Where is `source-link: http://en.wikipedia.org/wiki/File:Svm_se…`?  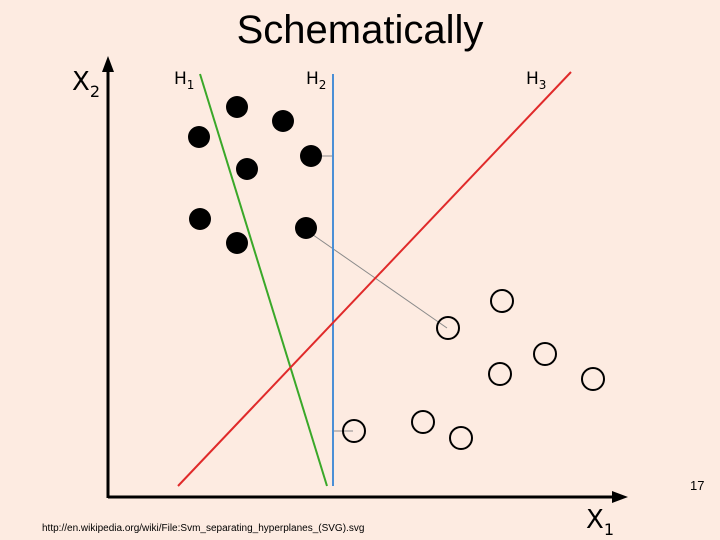
source-link: http://en.wikipedia.org/wiki/File:Svm_se… is located at coordinates (203, 528).